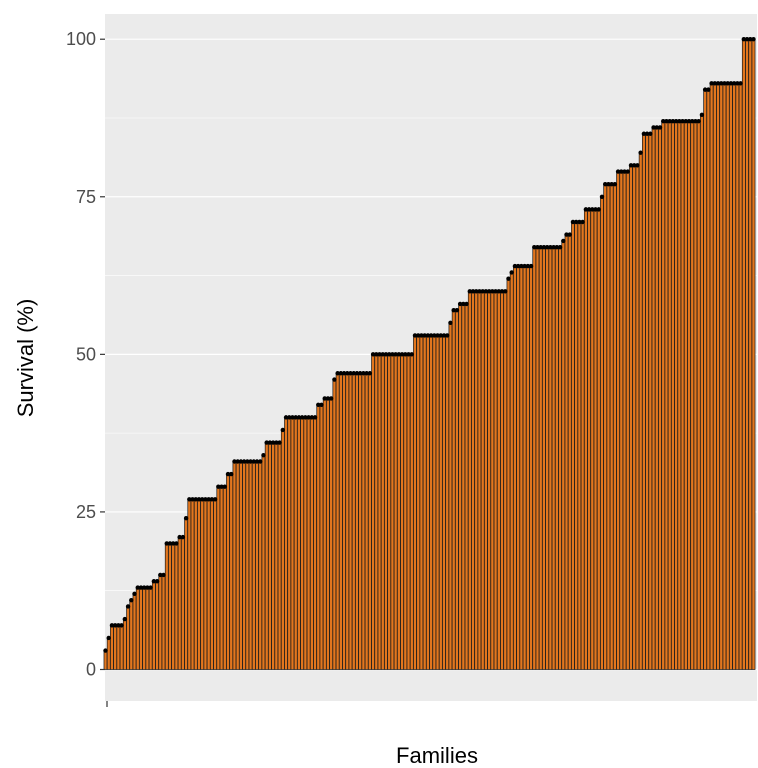 This screenshot has height=768, width=758. What do you see at coordinates (86, 512) in the screenshot?
I see `y-tick-label: 25` at bounding box center [86, 512].